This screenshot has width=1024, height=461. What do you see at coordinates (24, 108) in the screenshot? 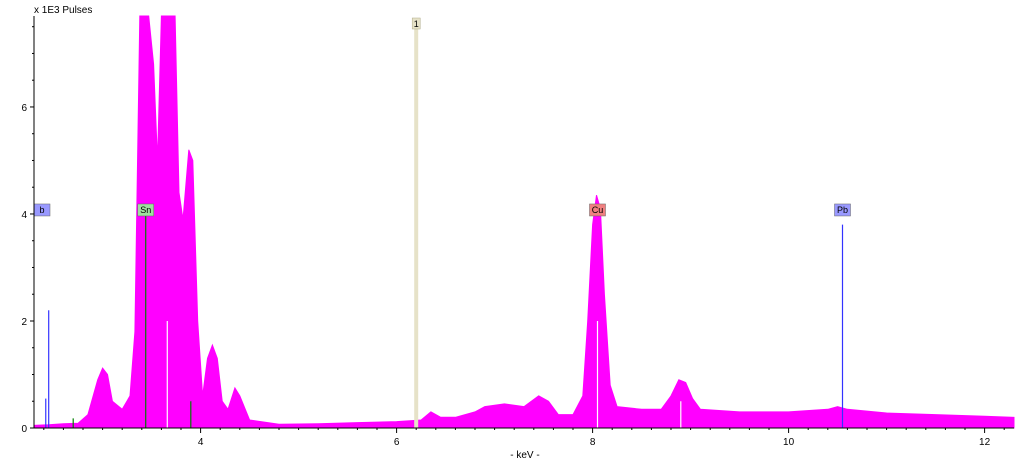
I see `y-tick-label: 6` at bounding box center [24, 108].